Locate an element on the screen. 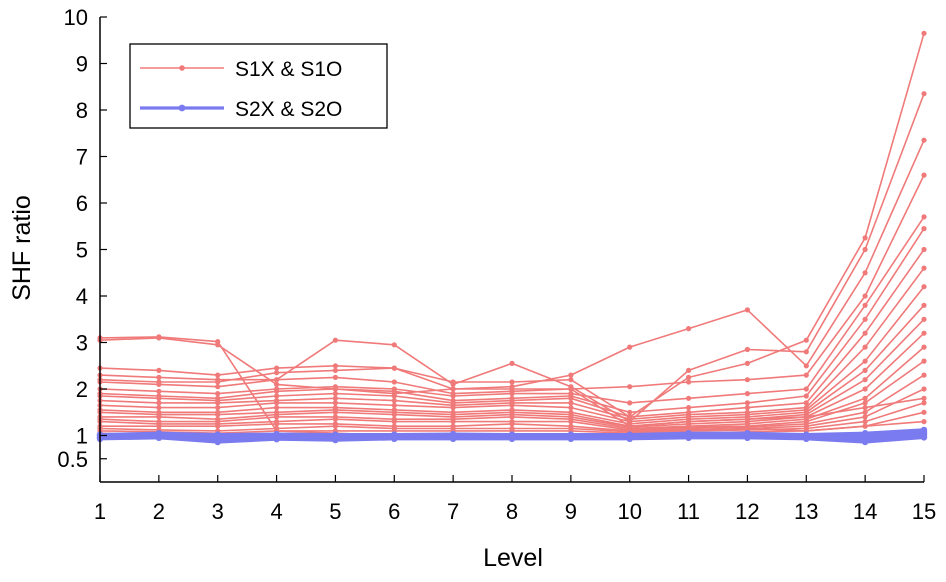  x-tick-label: 1 is located at coordinates (100, 511).